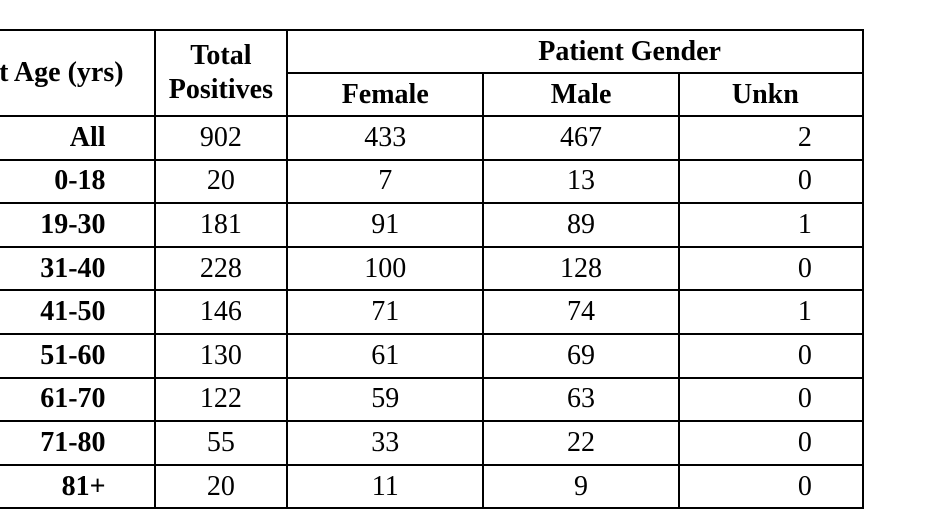 The width and height of the screenshot is (932, 524). I want to click on header-row-2: Female Male Unkn, so click(432, 94).